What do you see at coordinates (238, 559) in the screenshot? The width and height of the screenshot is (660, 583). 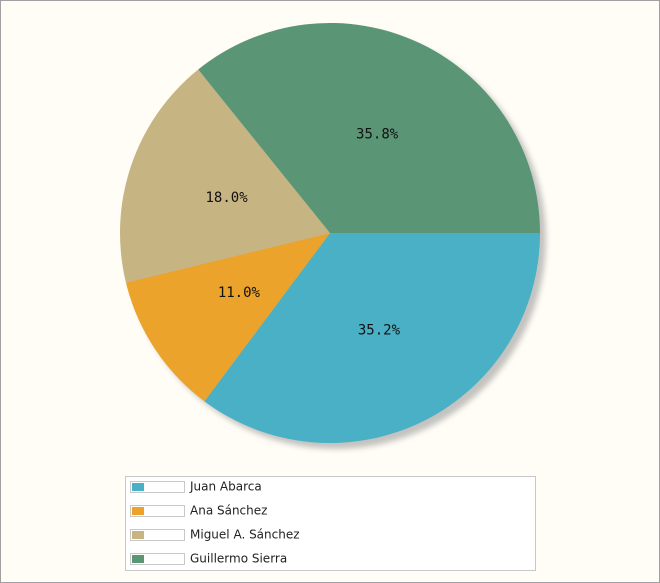 I see `legend-label: Guillermo Sierra` at bounding box center [238, 559].